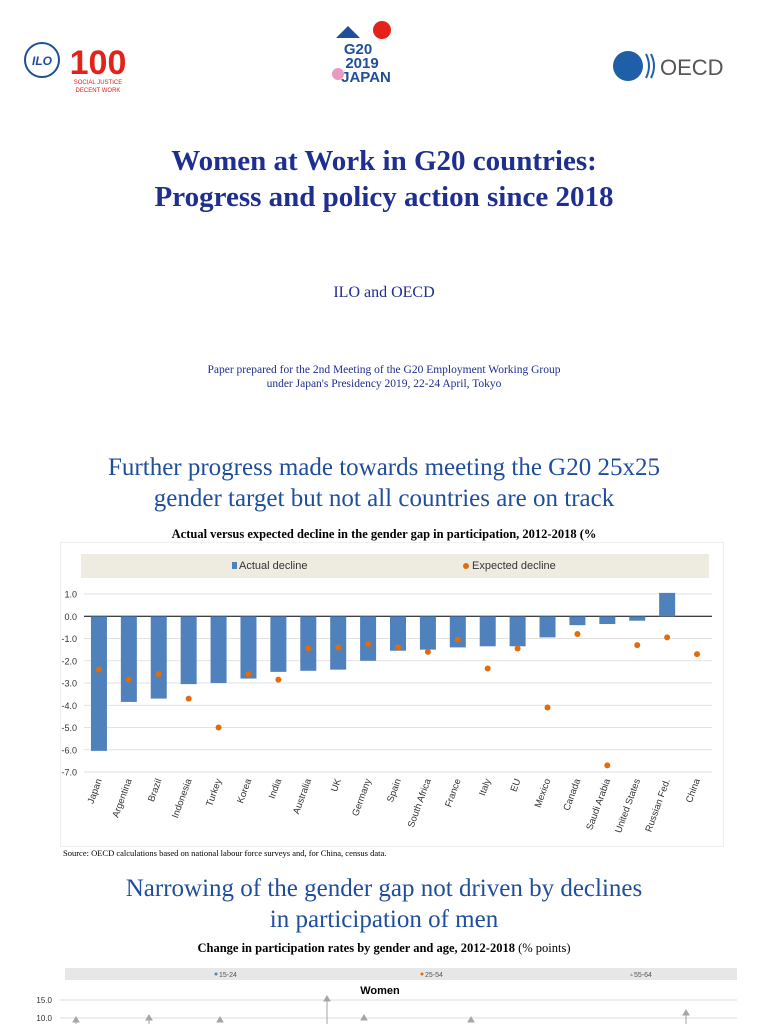 The image size is (768, 1024). Describe the element at coordinates (44, 1000) in the screenshot. I see `y-tick: 15.0` at that location.